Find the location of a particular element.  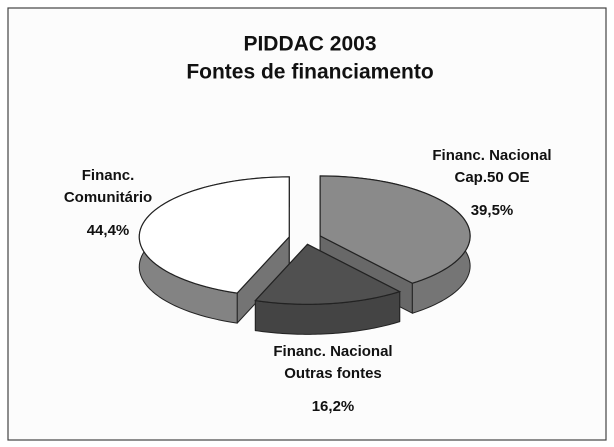

slice-label: Cap.50 OE is located at coordinates (491, 177).